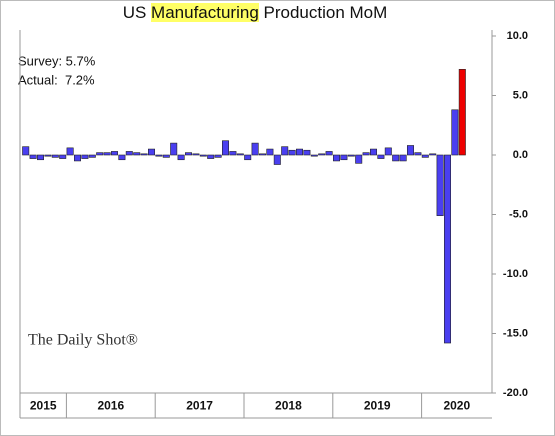 This screenshot has height=436, width=555. What do you see at coordinates (520, 155) in the screenshot?
I see `y-tick-label: 0.0` at bounding box center [520, 155].